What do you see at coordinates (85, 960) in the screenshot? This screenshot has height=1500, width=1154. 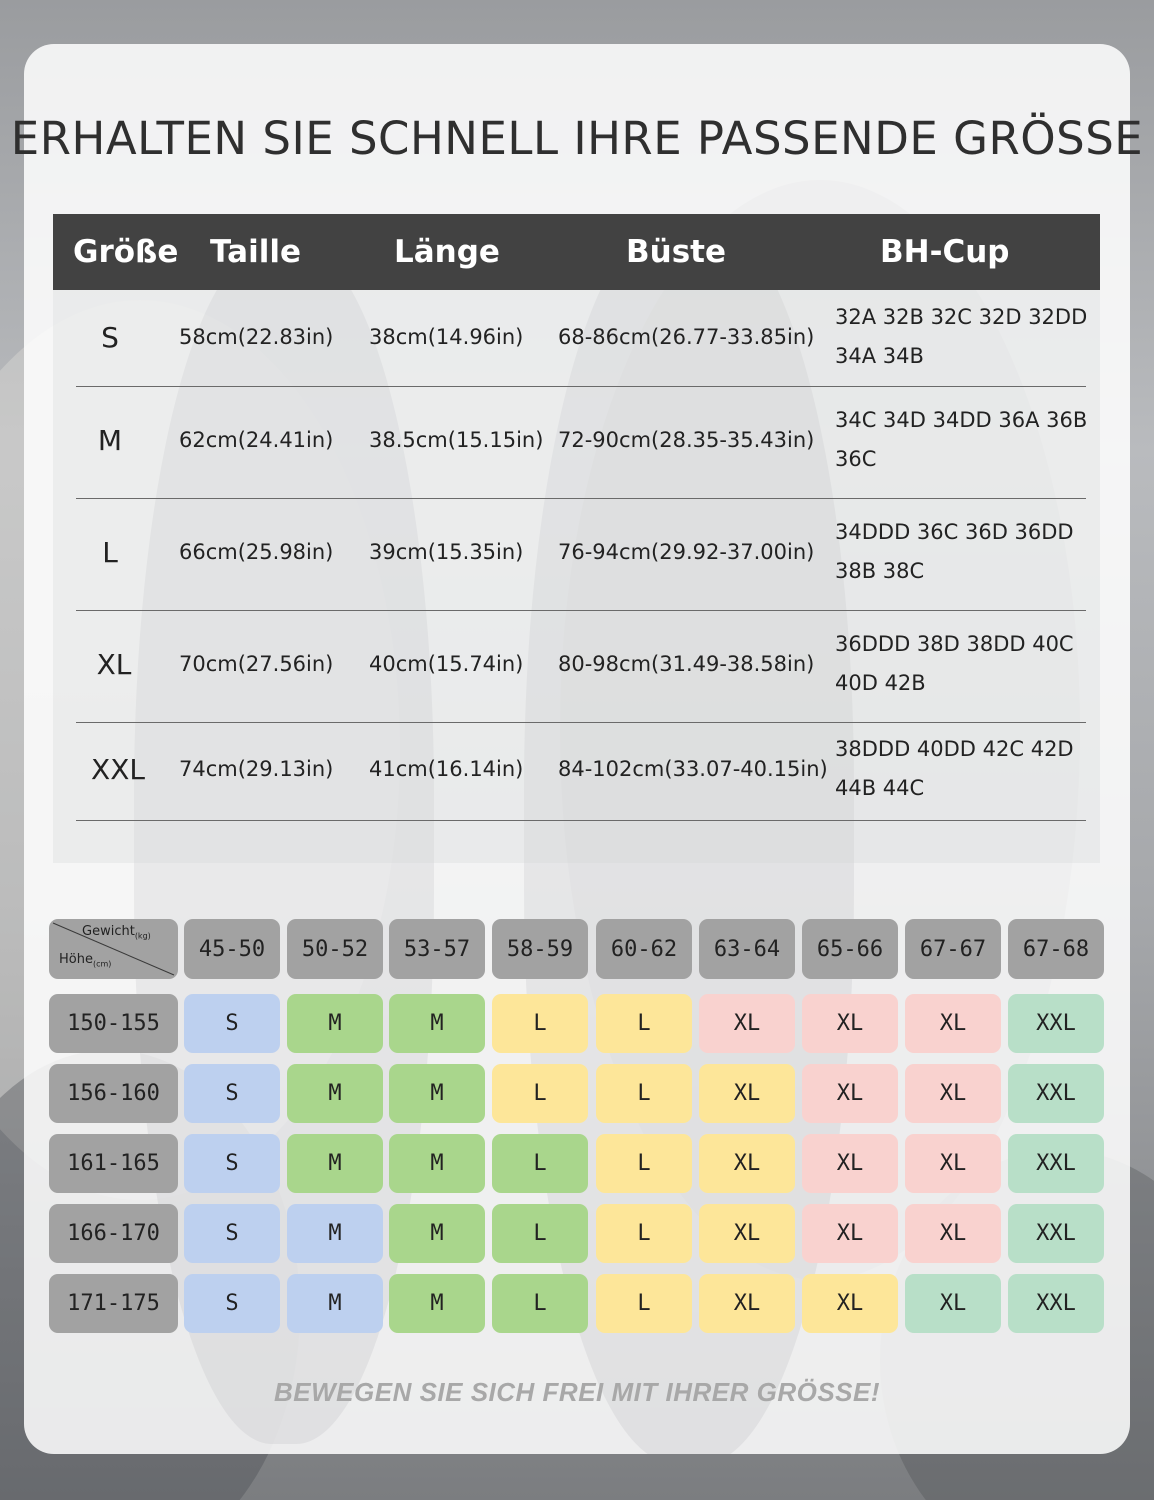 I see `height-axis-label: Höhe(cm)` at bounding box center [85, 960].